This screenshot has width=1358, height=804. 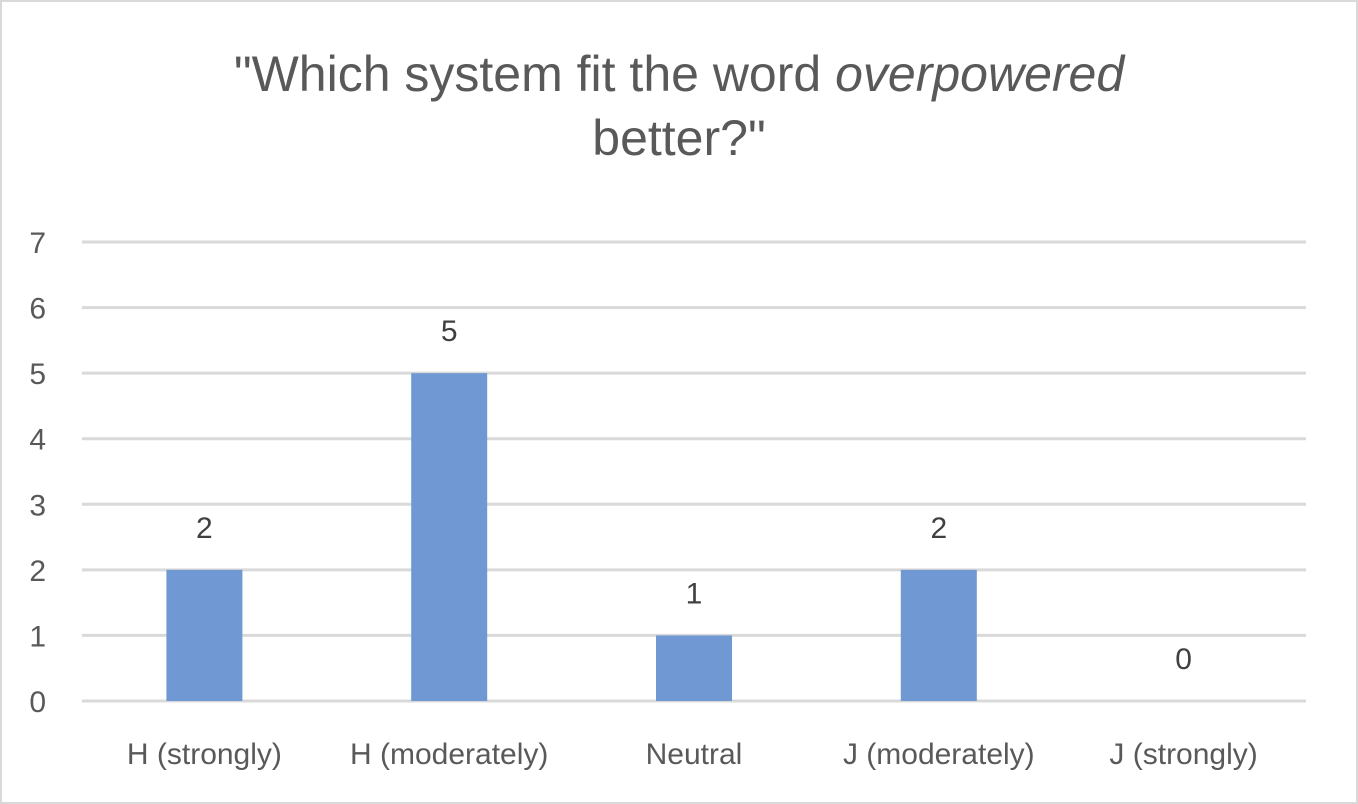 What do you see at coordinates (1183, 754) in the screenshot?
I see `x-category-label-4: J (strongly)` at bounding box center [1183, 754].